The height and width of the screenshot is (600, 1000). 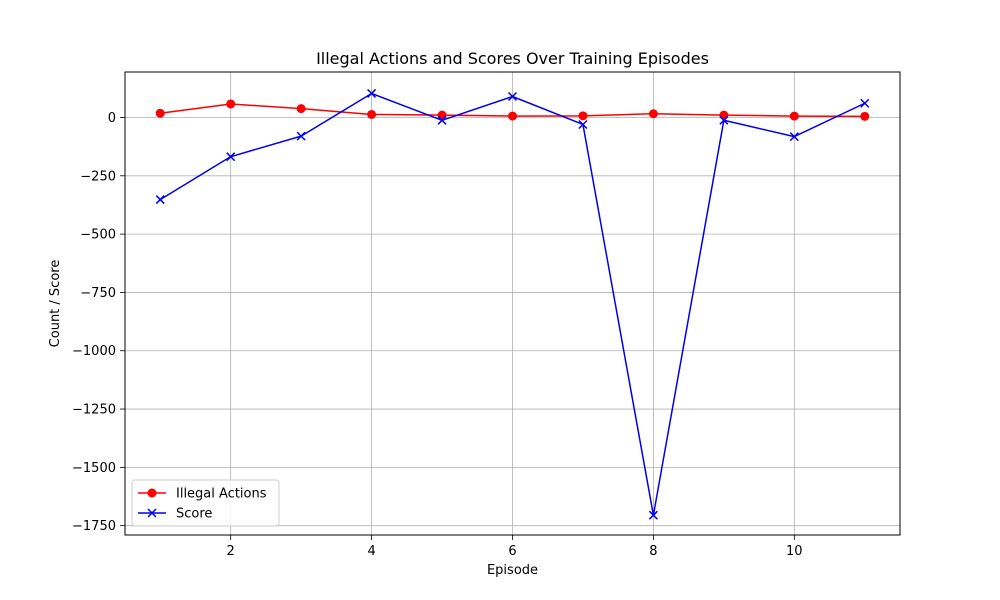 What do you see at coordinates (194, 514) in the screenshot?
I see `legend-label-score: Score` at bounding box center [194, 514].